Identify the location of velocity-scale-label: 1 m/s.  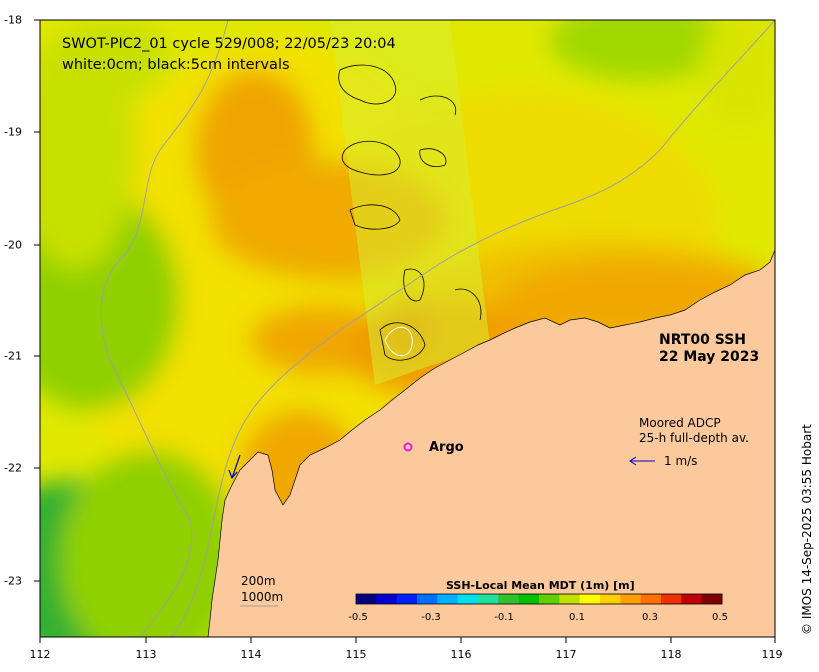
(681, 461).